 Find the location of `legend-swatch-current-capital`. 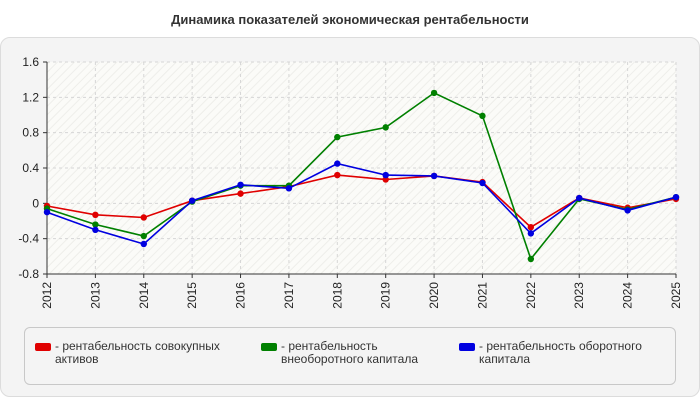

legend-swatch-current-capital is located at coordinates (467, 347).